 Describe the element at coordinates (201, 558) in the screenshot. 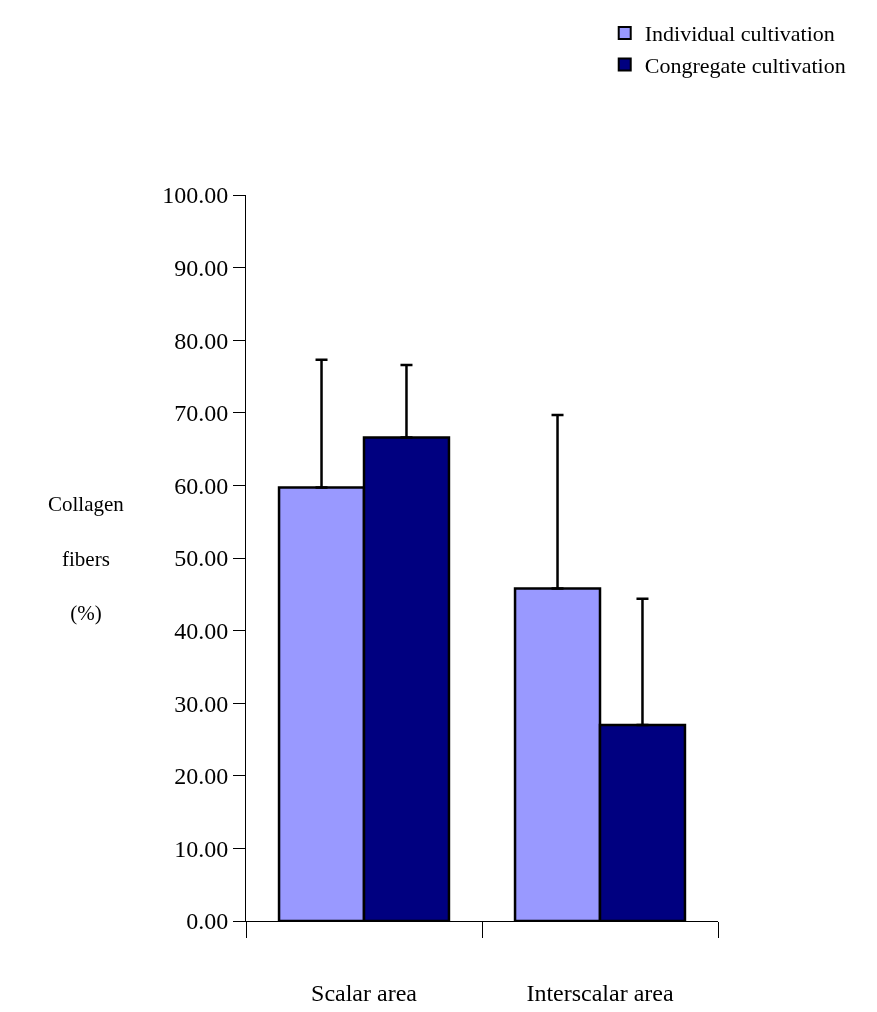

I see `y-tick-label: 50.00` at that location.